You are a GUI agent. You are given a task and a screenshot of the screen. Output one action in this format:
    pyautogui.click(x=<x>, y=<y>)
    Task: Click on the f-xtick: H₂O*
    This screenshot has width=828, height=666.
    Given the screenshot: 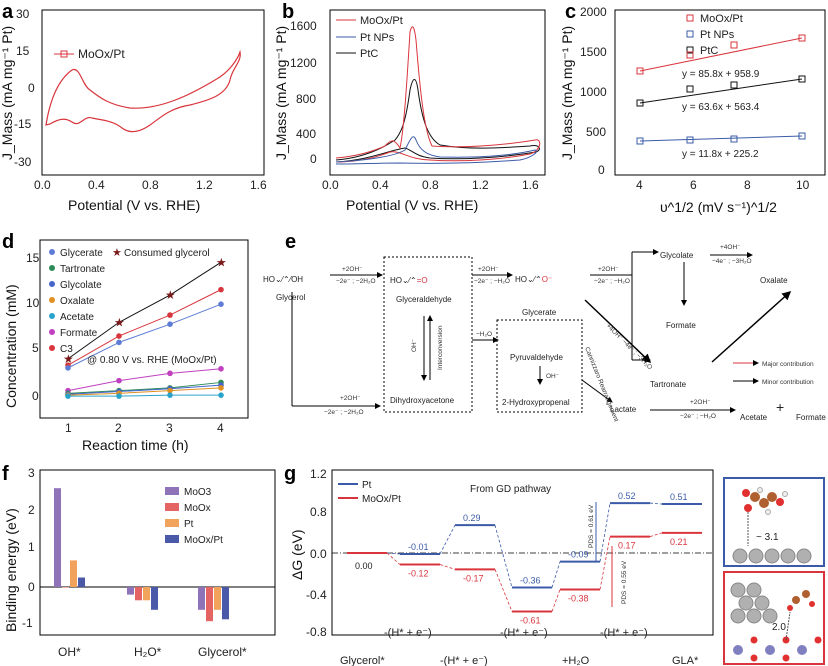 What is the action you would take?
    pyautogui.click(x=148, y=652)
    